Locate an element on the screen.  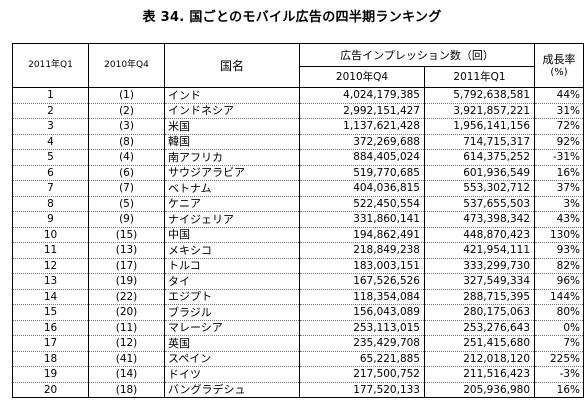
table-row: 8 (5) ケニア 522,450,554 537,655,503 3% is located at coordinates (298, 203).